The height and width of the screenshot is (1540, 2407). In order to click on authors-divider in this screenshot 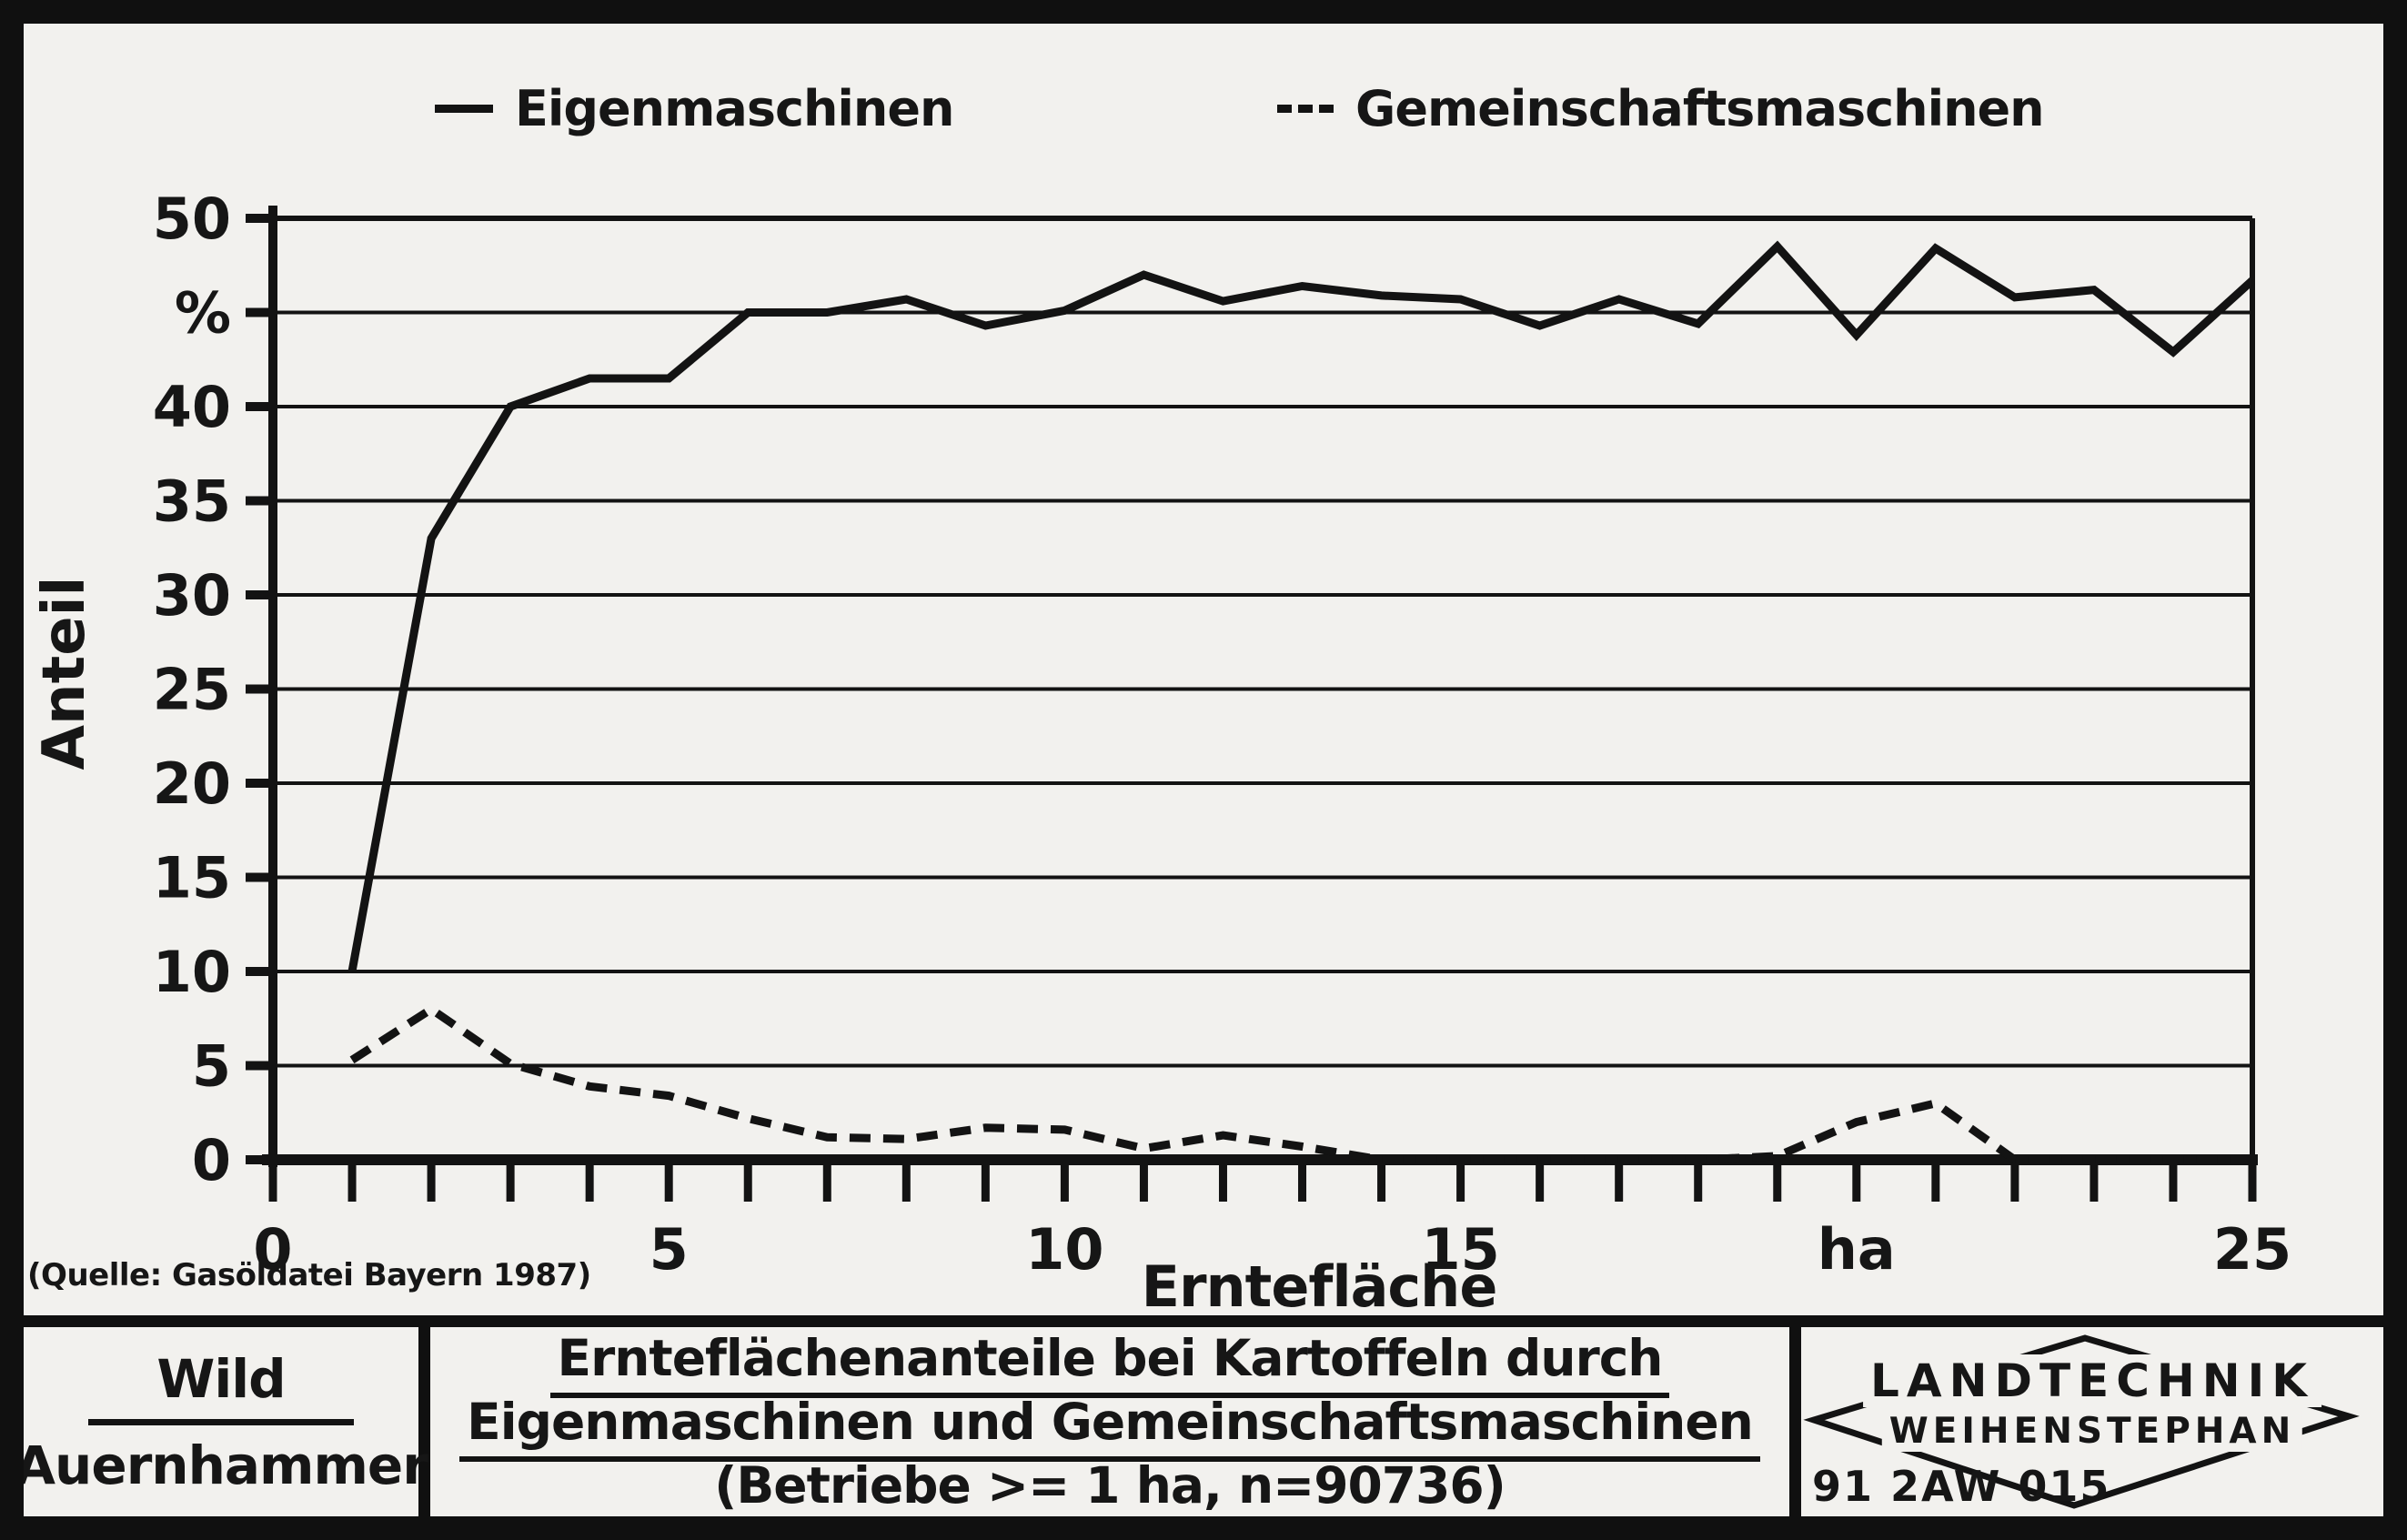, I will do `click(221, 1421)`.